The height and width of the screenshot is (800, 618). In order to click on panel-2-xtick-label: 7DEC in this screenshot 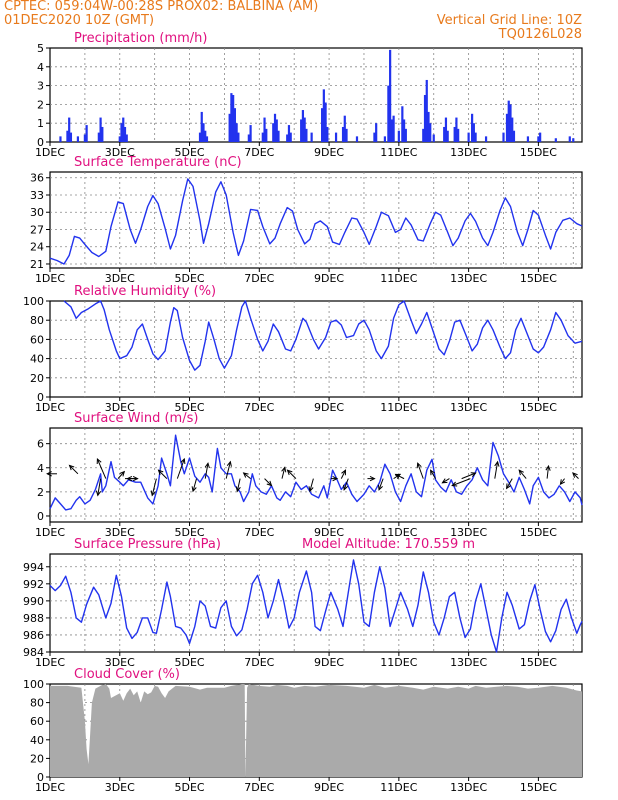, I will do `click(259, 407)`.